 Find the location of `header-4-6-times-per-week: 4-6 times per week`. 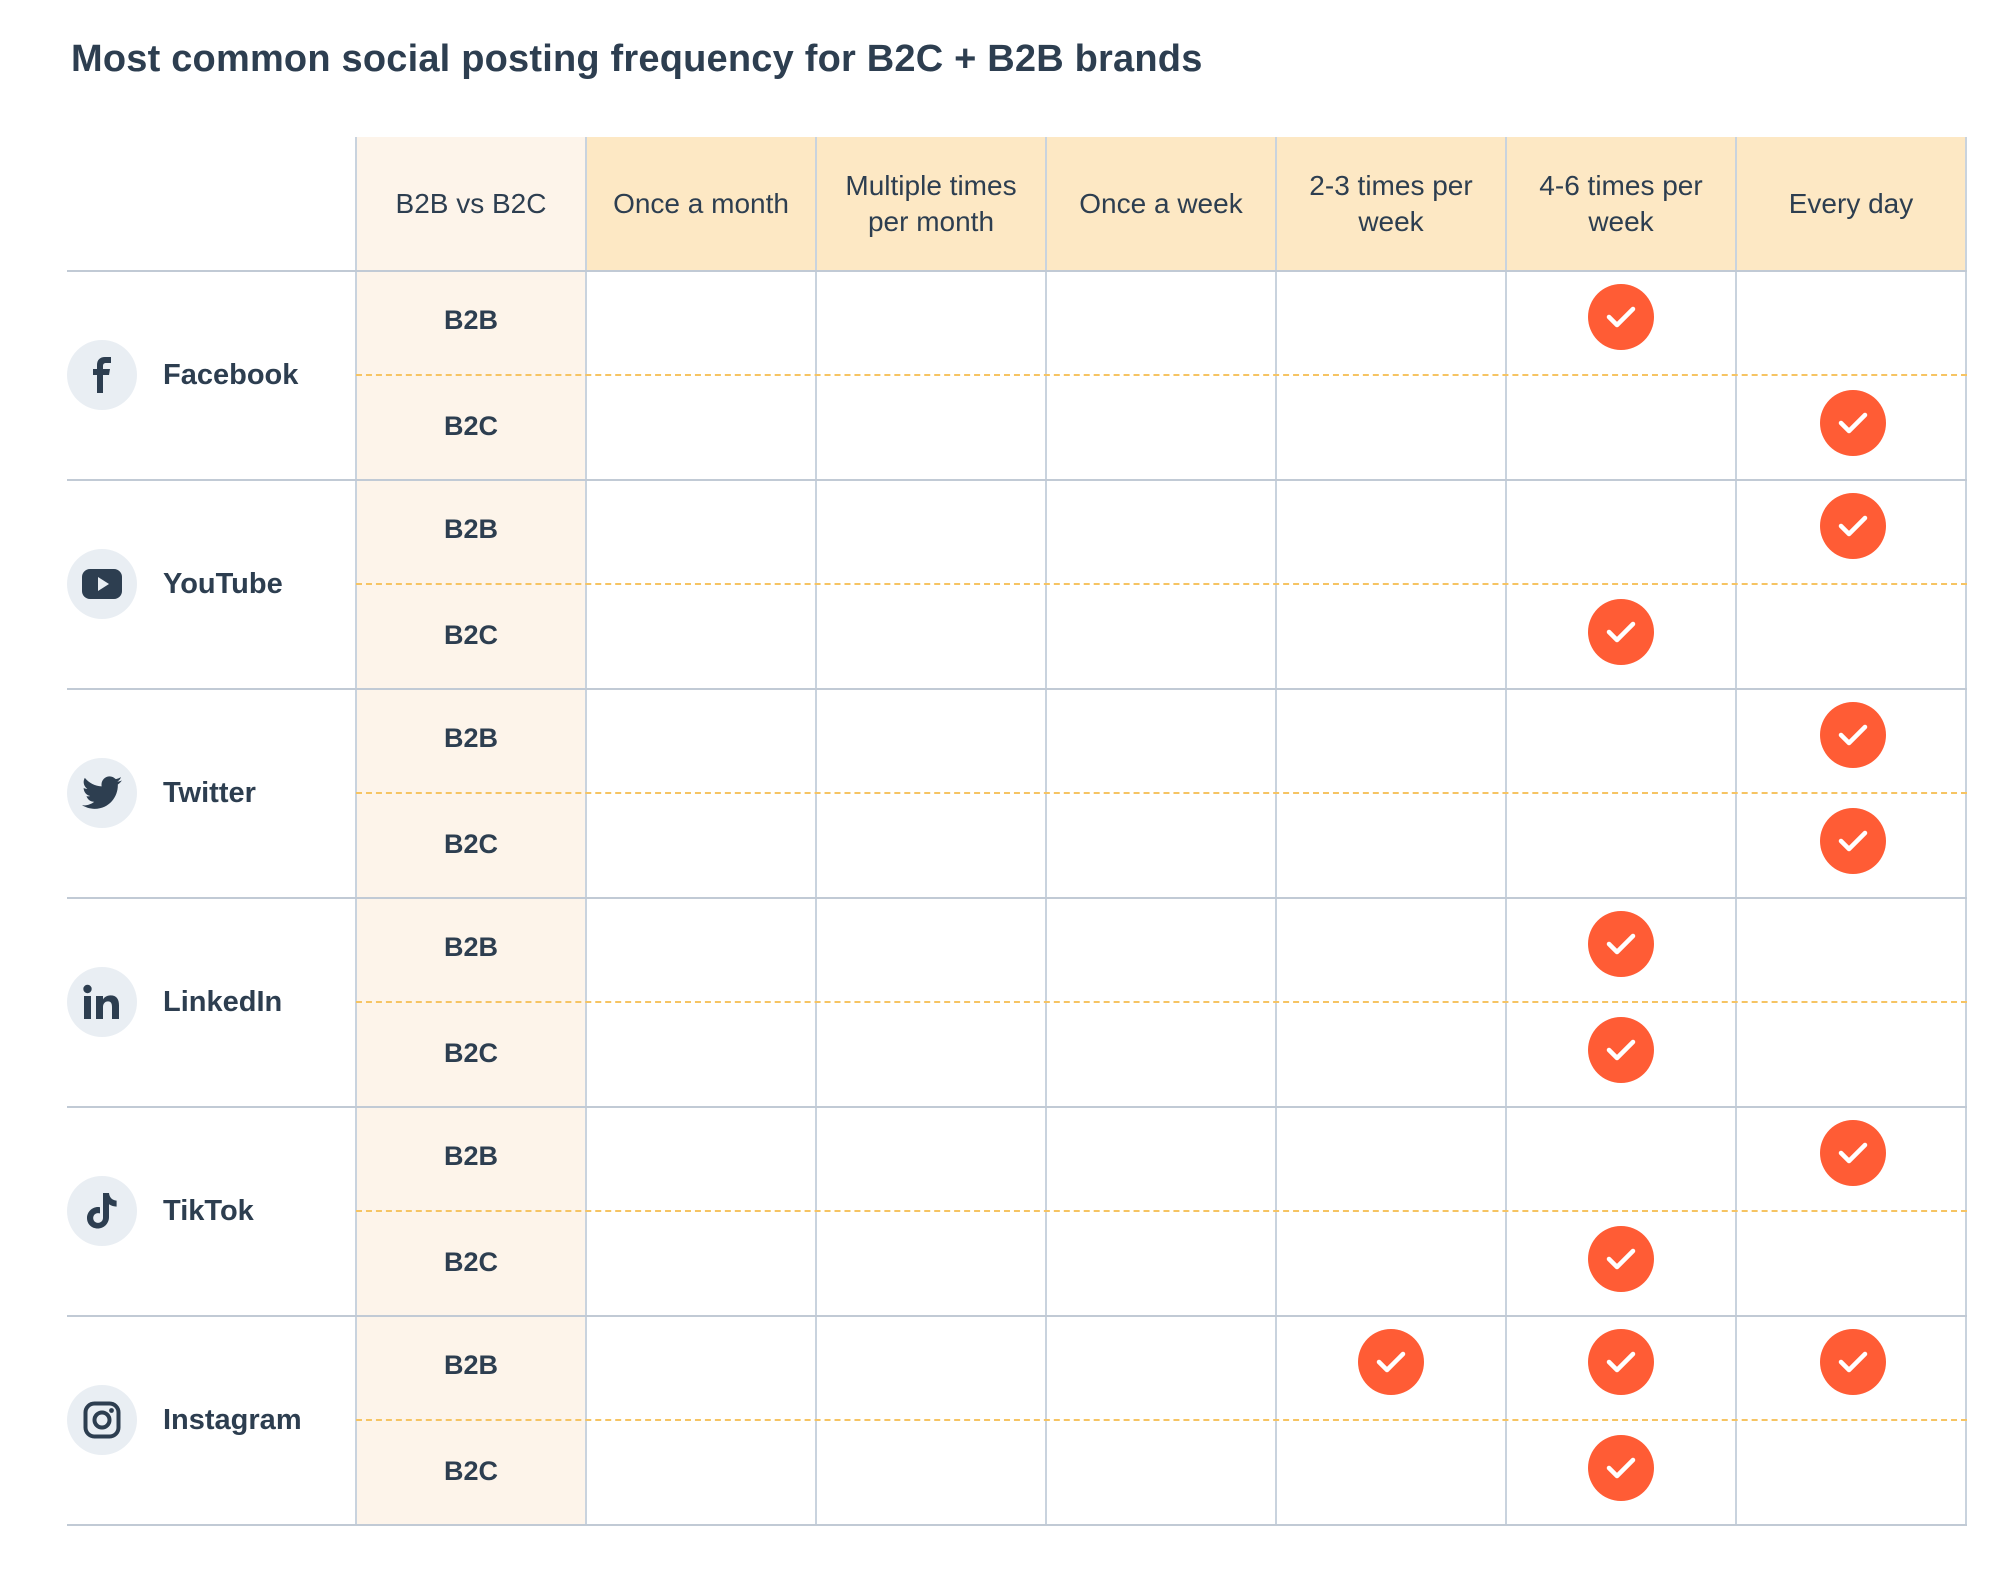

header-4-6-times-per-week: 4-6 times per week is located at coordinates (1621, 203).